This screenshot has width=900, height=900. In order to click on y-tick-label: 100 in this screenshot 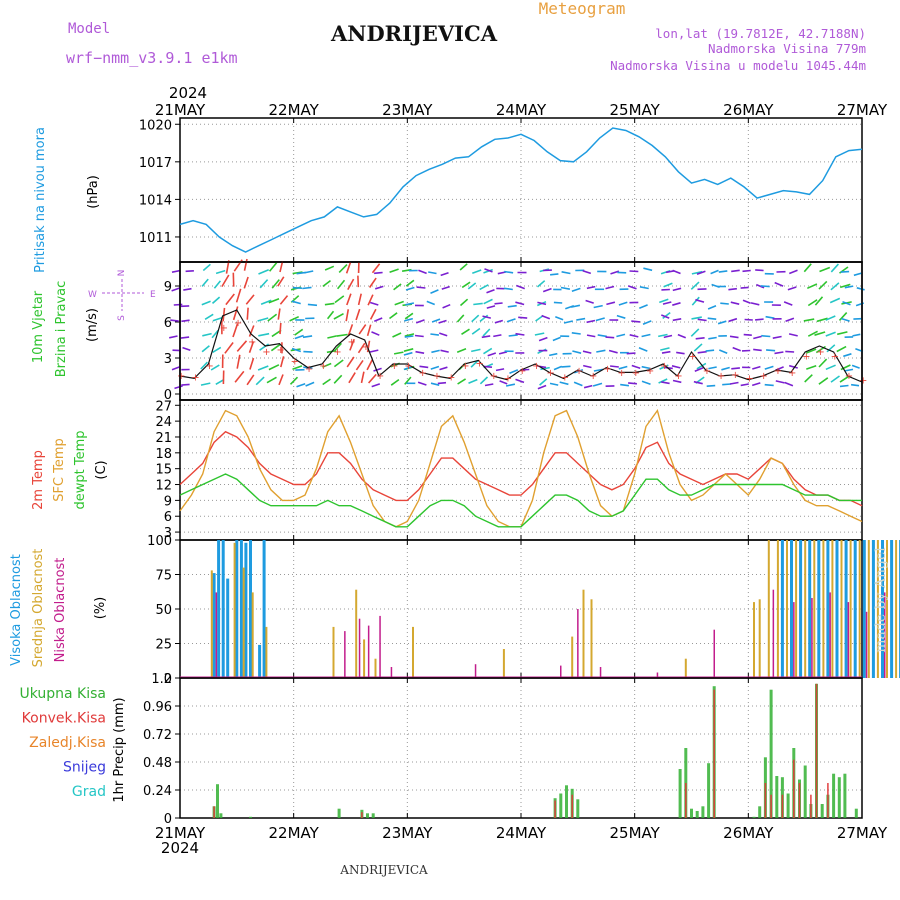, I will do `click(159, 541)`.